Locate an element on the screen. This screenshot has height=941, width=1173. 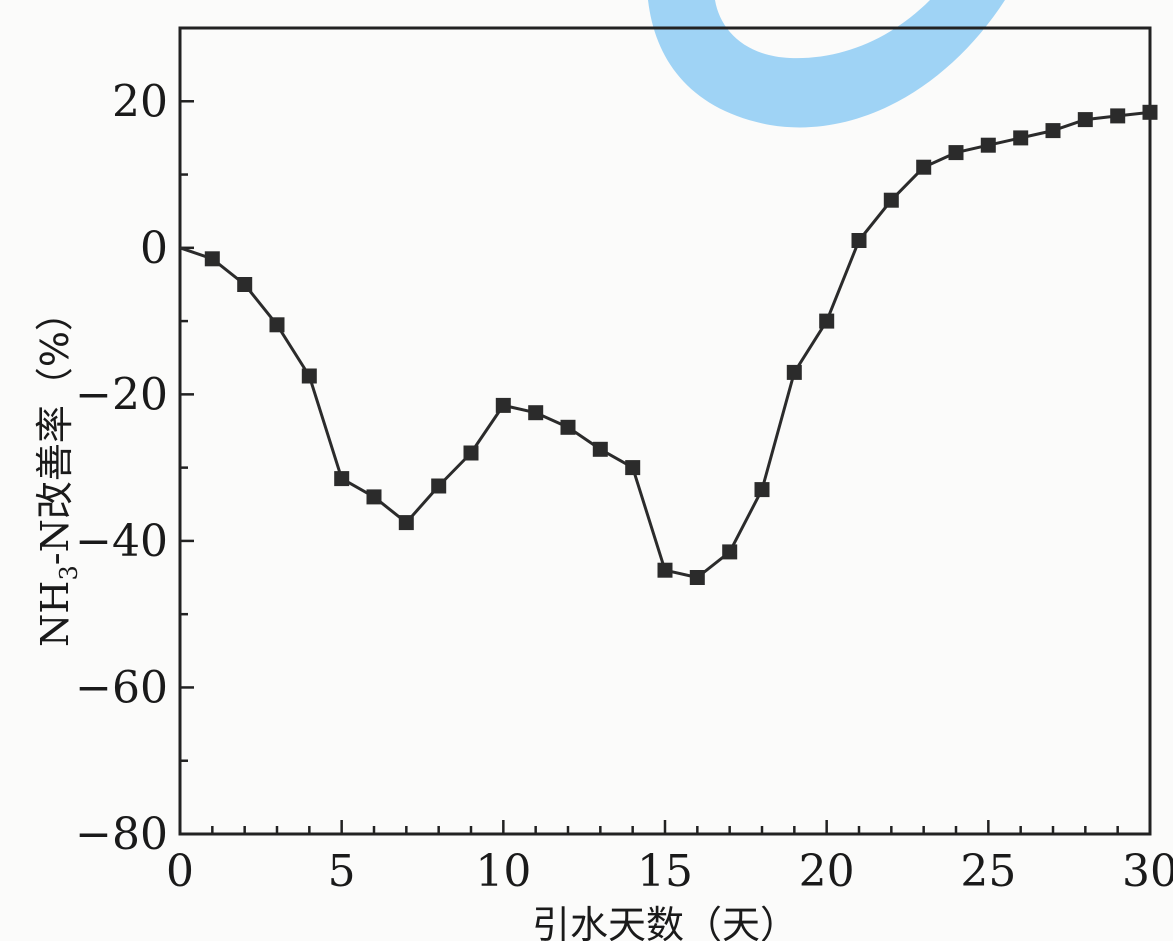
y-axis-title: NH3-N改善率（%） is located at coordinates (58, 470).